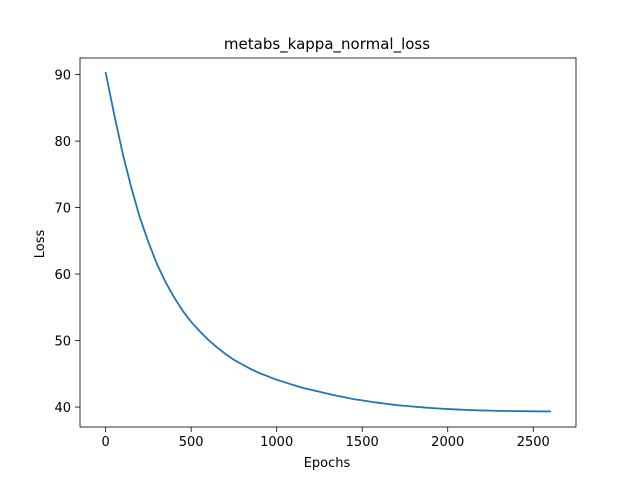 The height and width of the screenshot is (480, 640). I want to click on x-tick-label: 500, so click(191, 442).